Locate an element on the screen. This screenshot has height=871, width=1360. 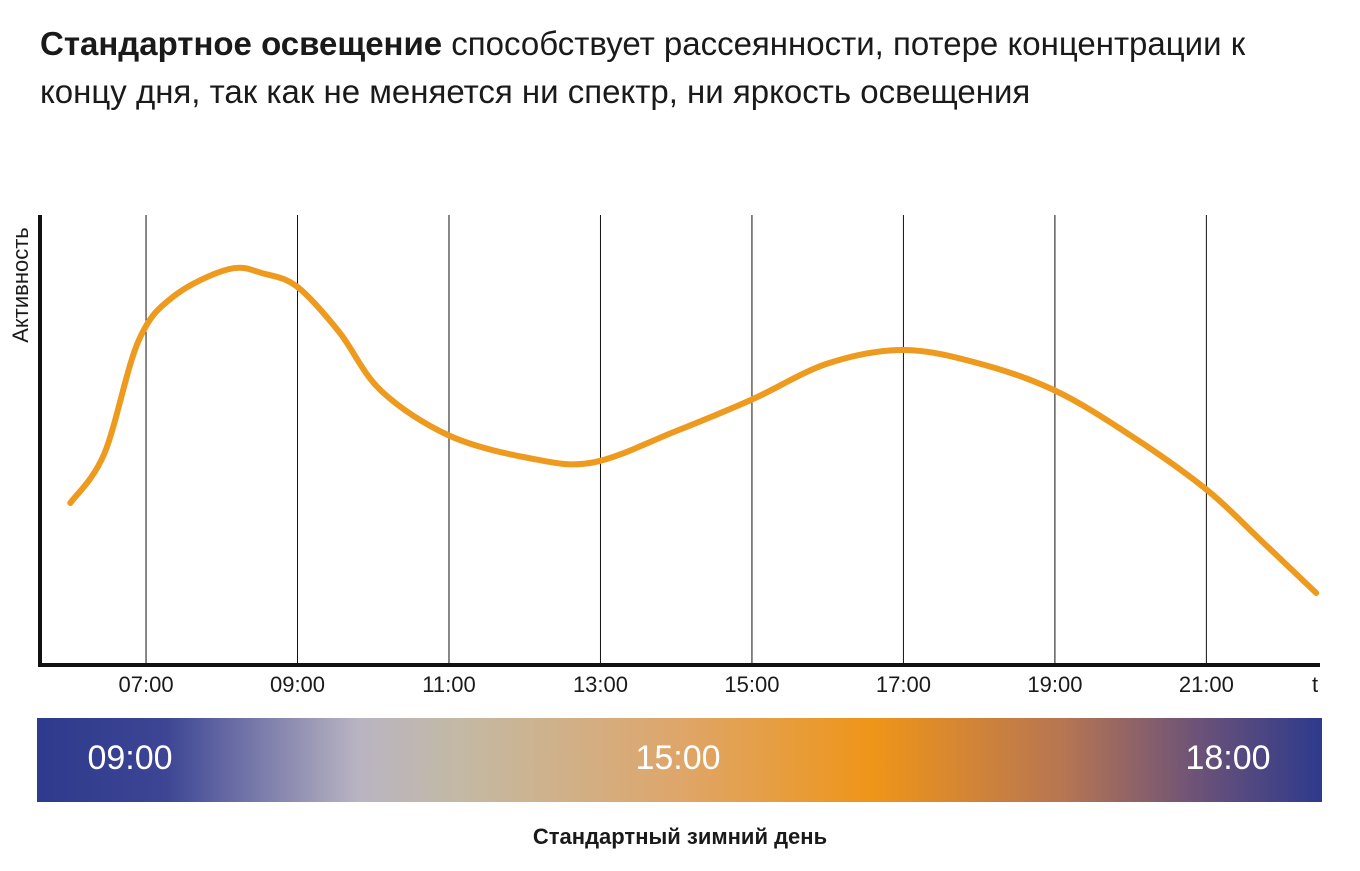
day-label: 09:00 is located at coordinates (129, 758).